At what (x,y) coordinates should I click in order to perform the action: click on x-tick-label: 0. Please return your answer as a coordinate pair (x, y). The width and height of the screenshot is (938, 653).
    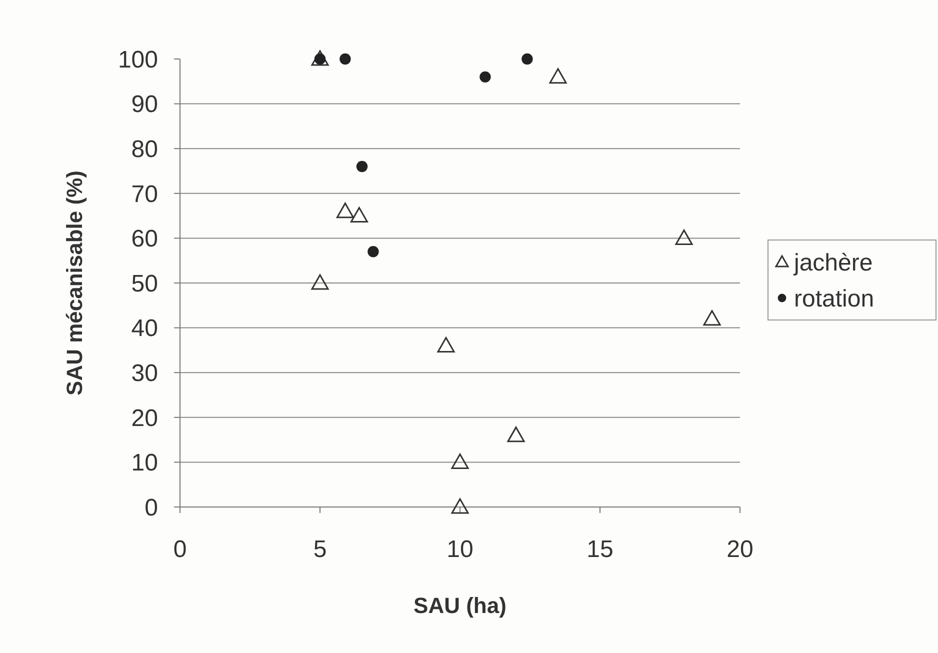
    Looking at the image, I should click on (180, 549).